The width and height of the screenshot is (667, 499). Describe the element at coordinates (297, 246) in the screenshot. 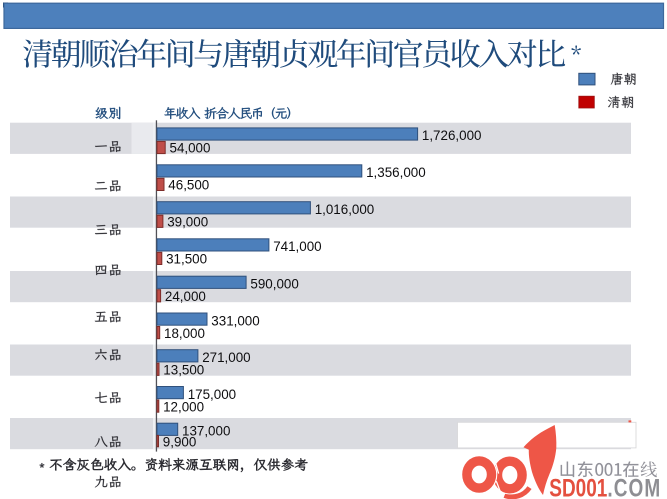

I see `svg-text: 741,000` at that location.